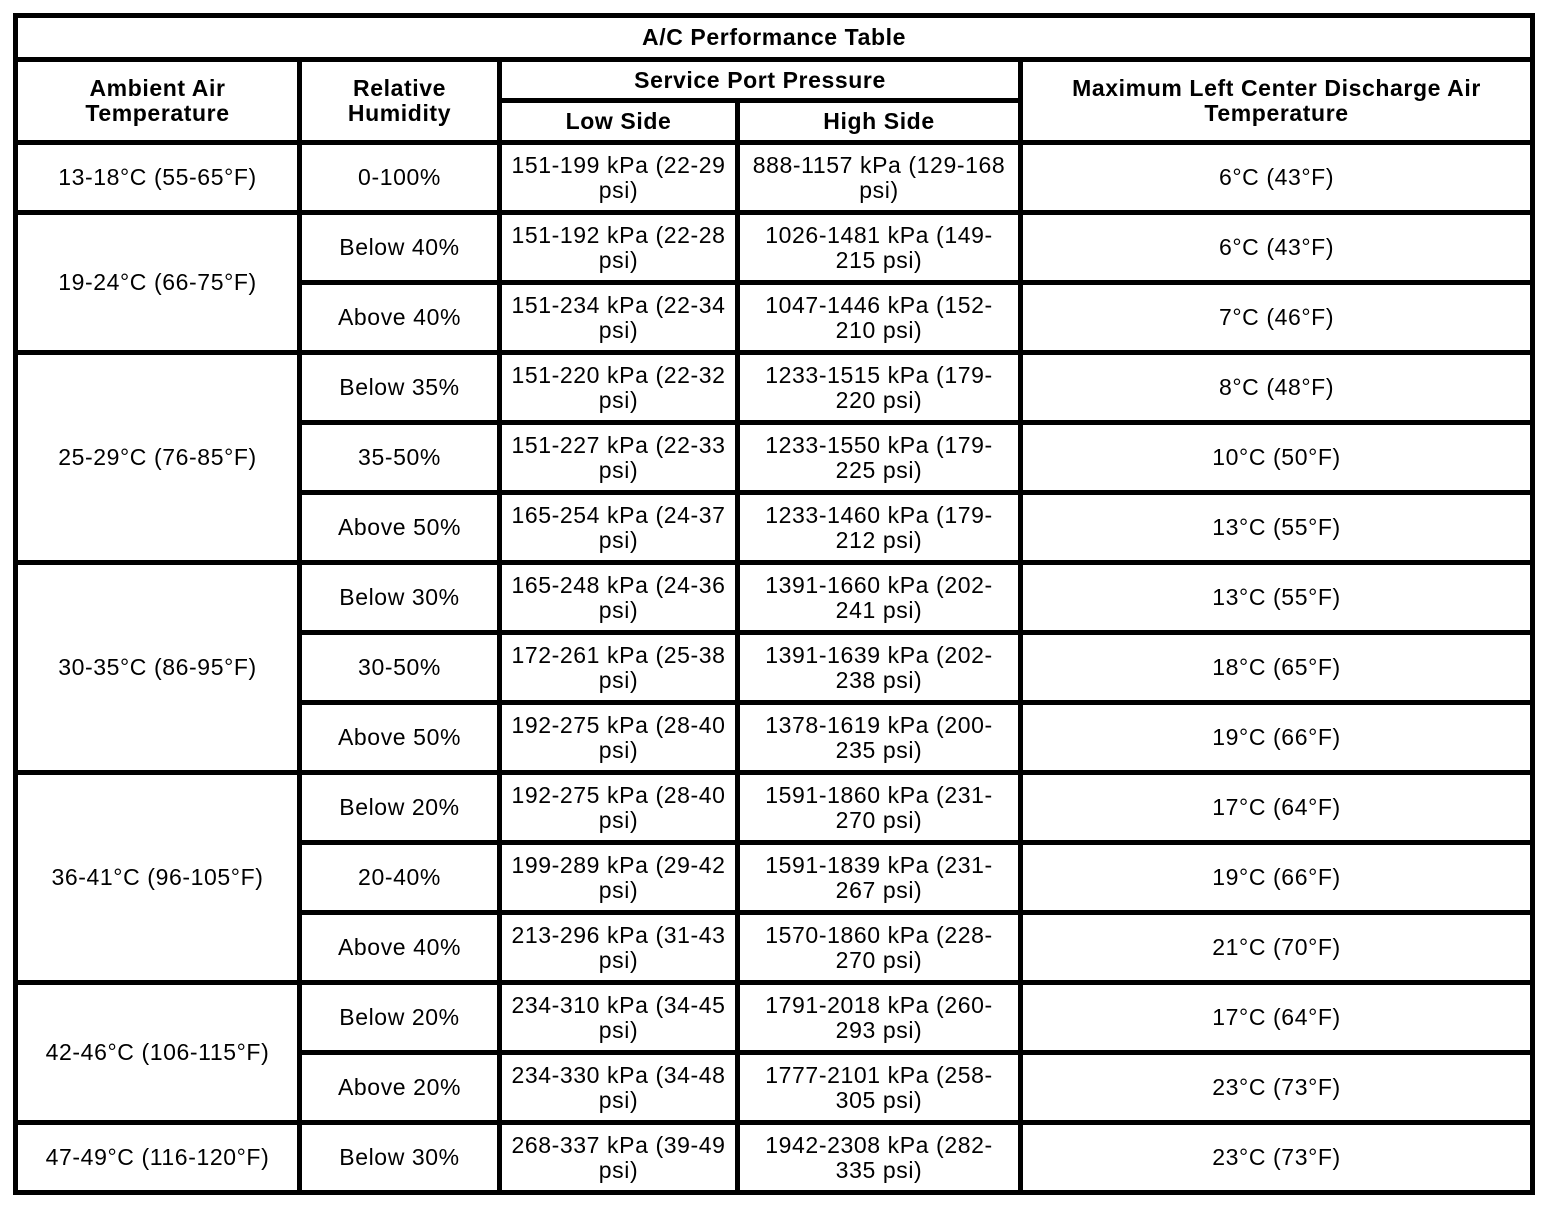  I want to click on col-header-service-port-pressure: Service Port Pressure, so click(760, 80).